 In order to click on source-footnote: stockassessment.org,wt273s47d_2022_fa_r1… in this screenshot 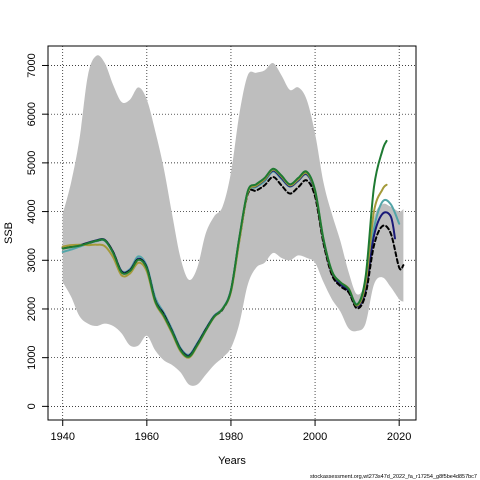, I will do `click(393, 477)`.